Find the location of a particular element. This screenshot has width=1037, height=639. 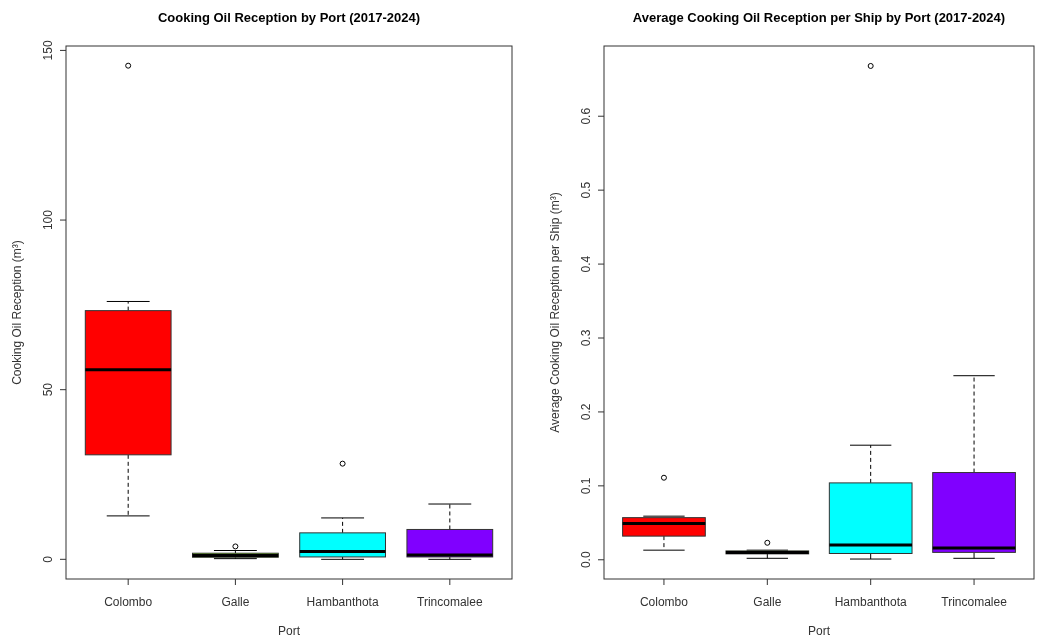

y-tick-label: 0.5 is located at coordinates (586, 190).